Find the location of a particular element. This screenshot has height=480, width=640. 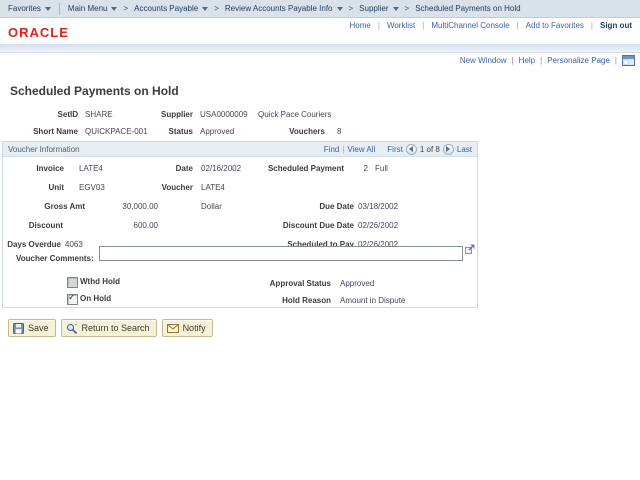

first-link: First is located at coordinates (395, 149).